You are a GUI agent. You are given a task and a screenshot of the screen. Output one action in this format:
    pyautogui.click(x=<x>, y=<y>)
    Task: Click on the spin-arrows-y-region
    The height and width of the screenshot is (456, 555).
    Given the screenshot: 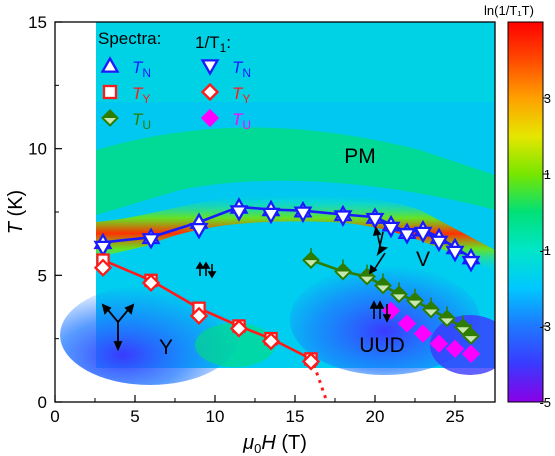 What is the action you would take?
    pyautogui.click(x=206, y=270)
    